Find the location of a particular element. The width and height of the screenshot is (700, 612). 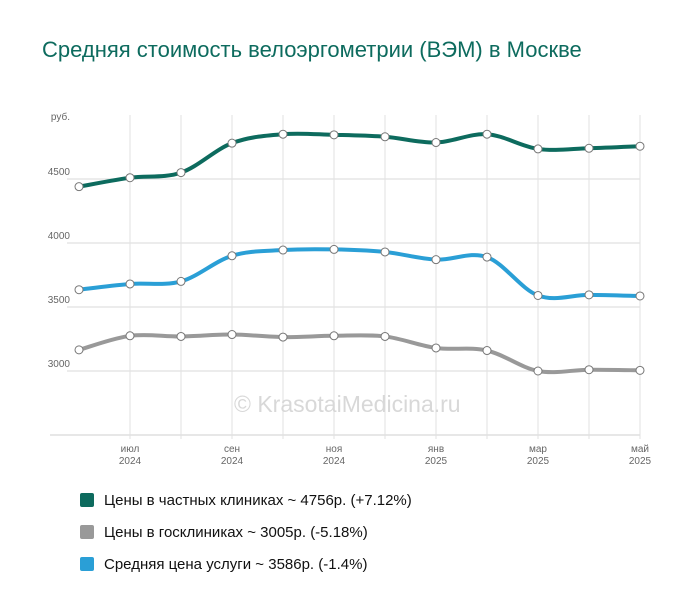

y-axis: 3000 3500 4000 4500 руб. is located at coordinates (59, 240).